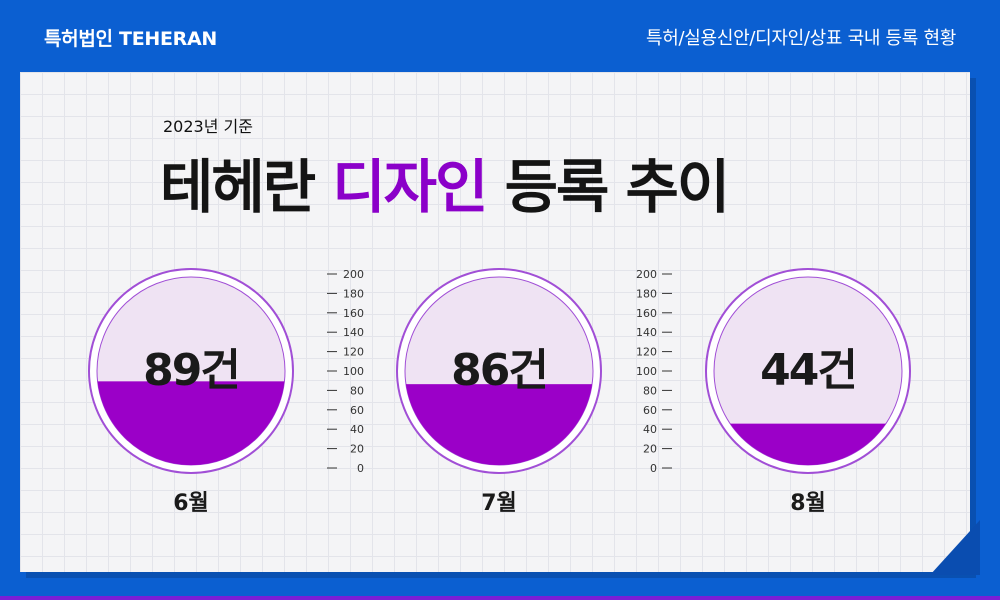 This screenshot has width=1000, height=600. I want to click on month-label: 8월, so click(808, 503).